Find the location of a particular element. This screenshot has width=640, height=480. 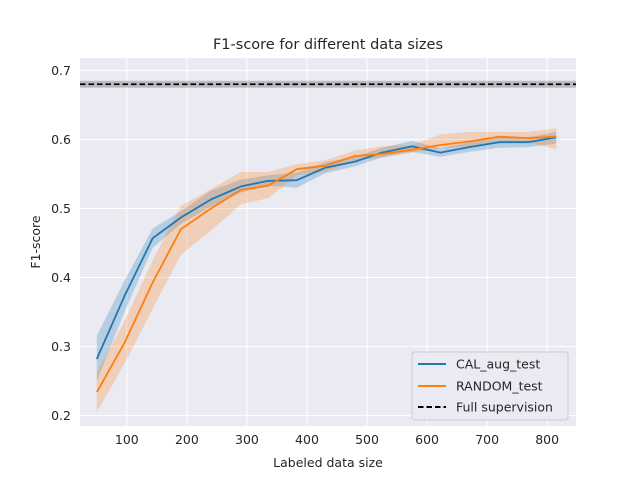

y-tick-label: 0.6 is located at coordinates (61, 139).